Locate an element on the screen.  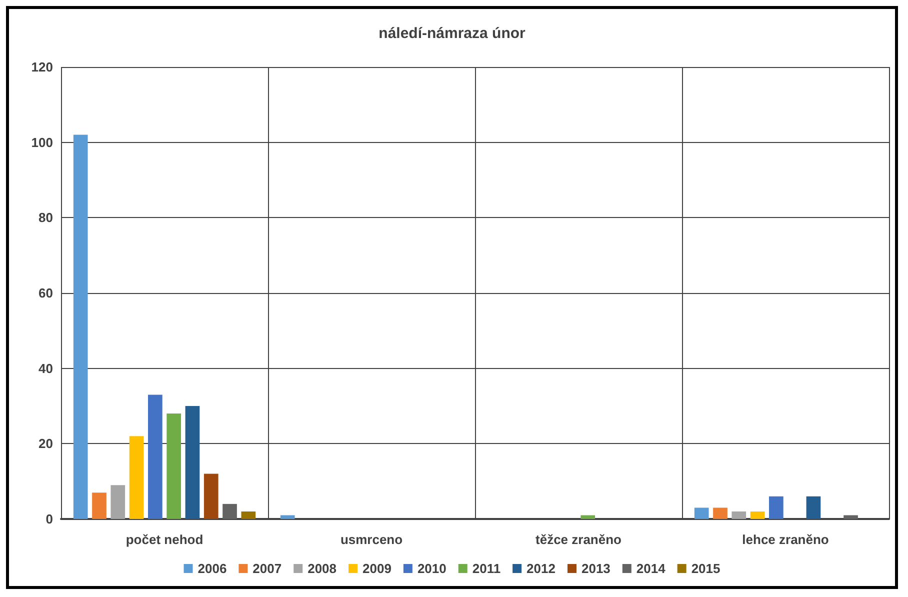
y-tick-label: 40 is located at coordinates (45, 368).